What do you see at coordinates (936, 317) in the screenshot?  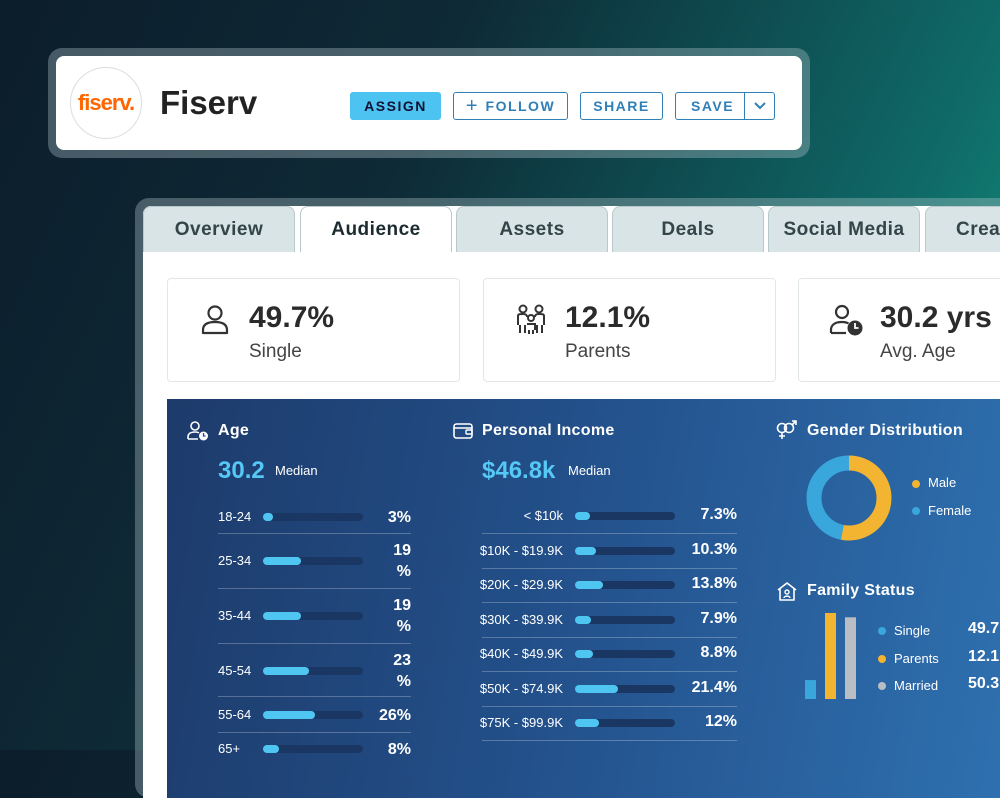 I see `stat-value: 30.2 yrs` at bounding box center [936, 317].